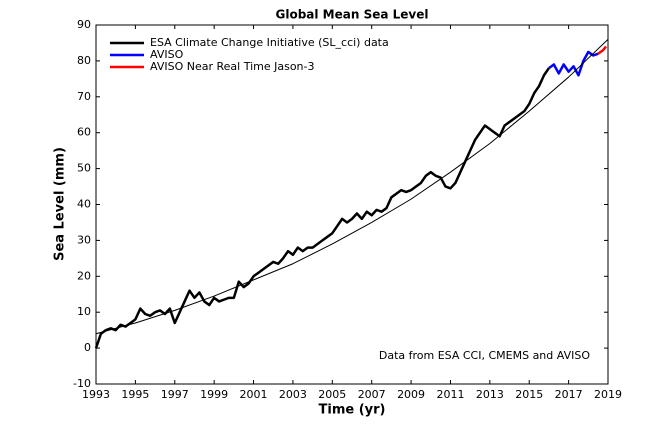  I want to click on y-tick-label: 50, so click(84, 168).